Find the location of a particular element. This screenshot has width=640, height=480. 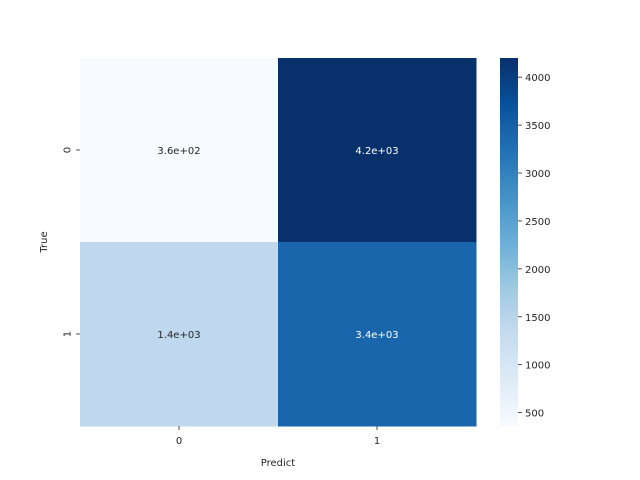

cell-annotation: 3.6e+02 is located at coordinates (178, 151).